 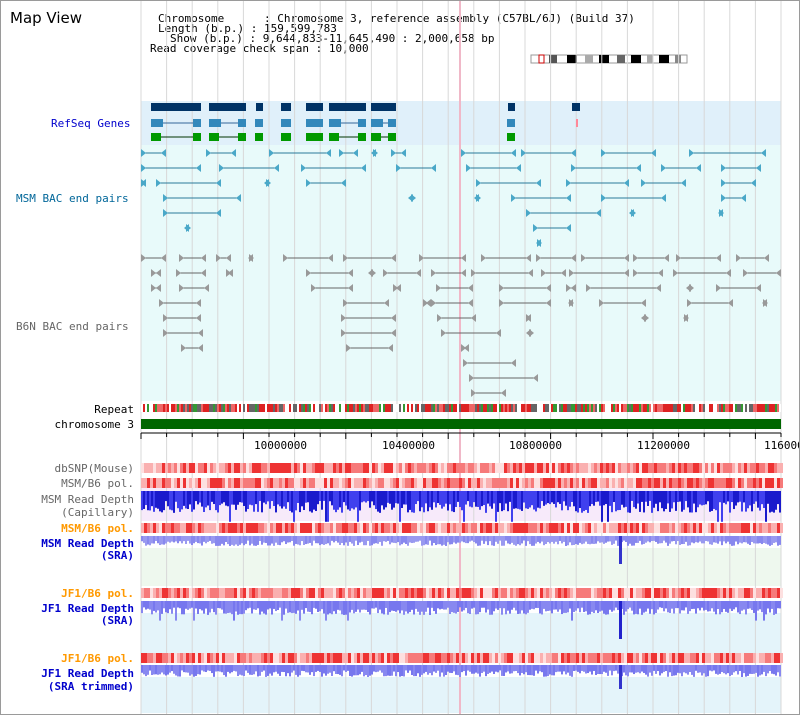 I want to click on label-refseq-genes: RefSeq Genes, so click(x=91, y=123).